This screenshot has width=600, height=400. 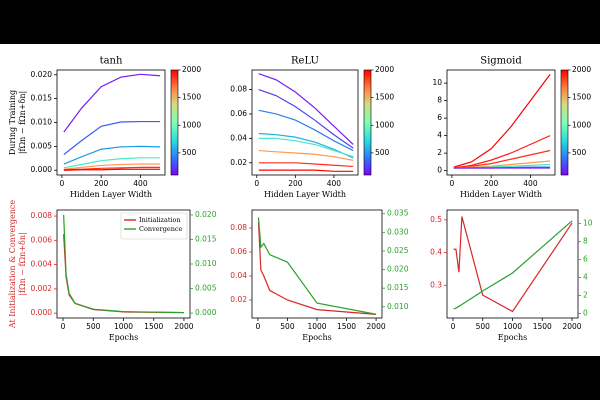 What do you see at coordinates (436, 252) in the screenshot?
I see `y-tick-label: 0.4` at bounding box center [436, 252].